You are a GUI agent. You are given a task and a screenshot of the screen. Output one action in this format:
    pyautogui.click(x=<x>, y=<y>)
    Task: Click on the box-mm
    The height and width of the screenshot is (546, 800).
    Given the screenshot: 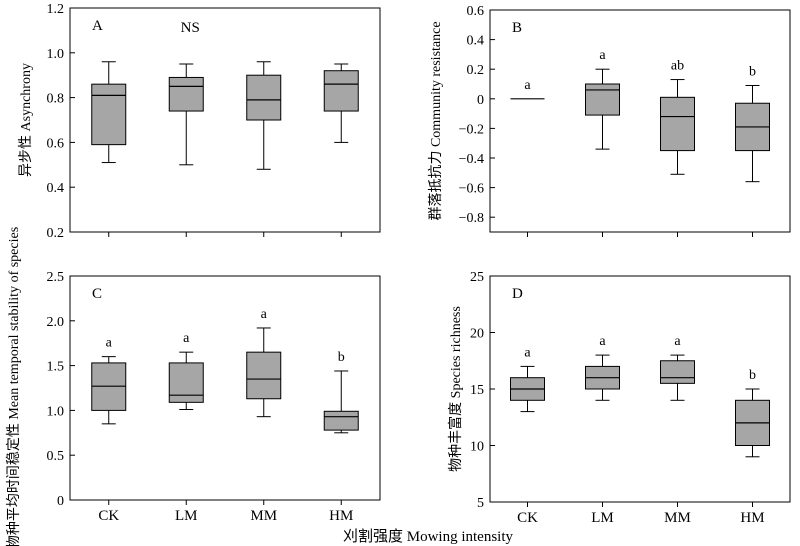 What is the action you would take?
    pyautogui.click(x=264, y=115)
    